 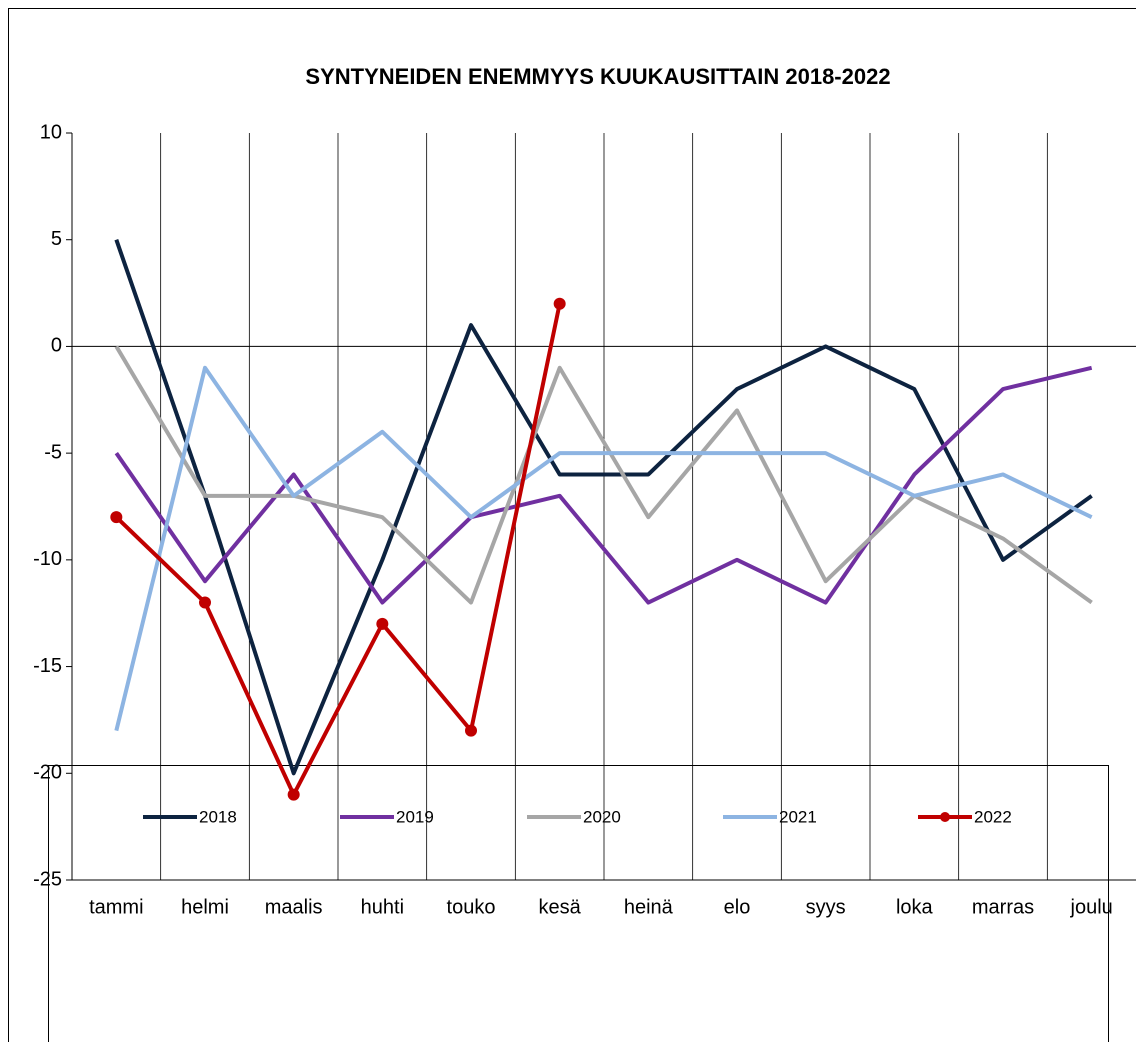 What do you see at coordinates (56, 346) in the screenshot?
I see `y-tick-label: 0` at bounding box center [56, 346].